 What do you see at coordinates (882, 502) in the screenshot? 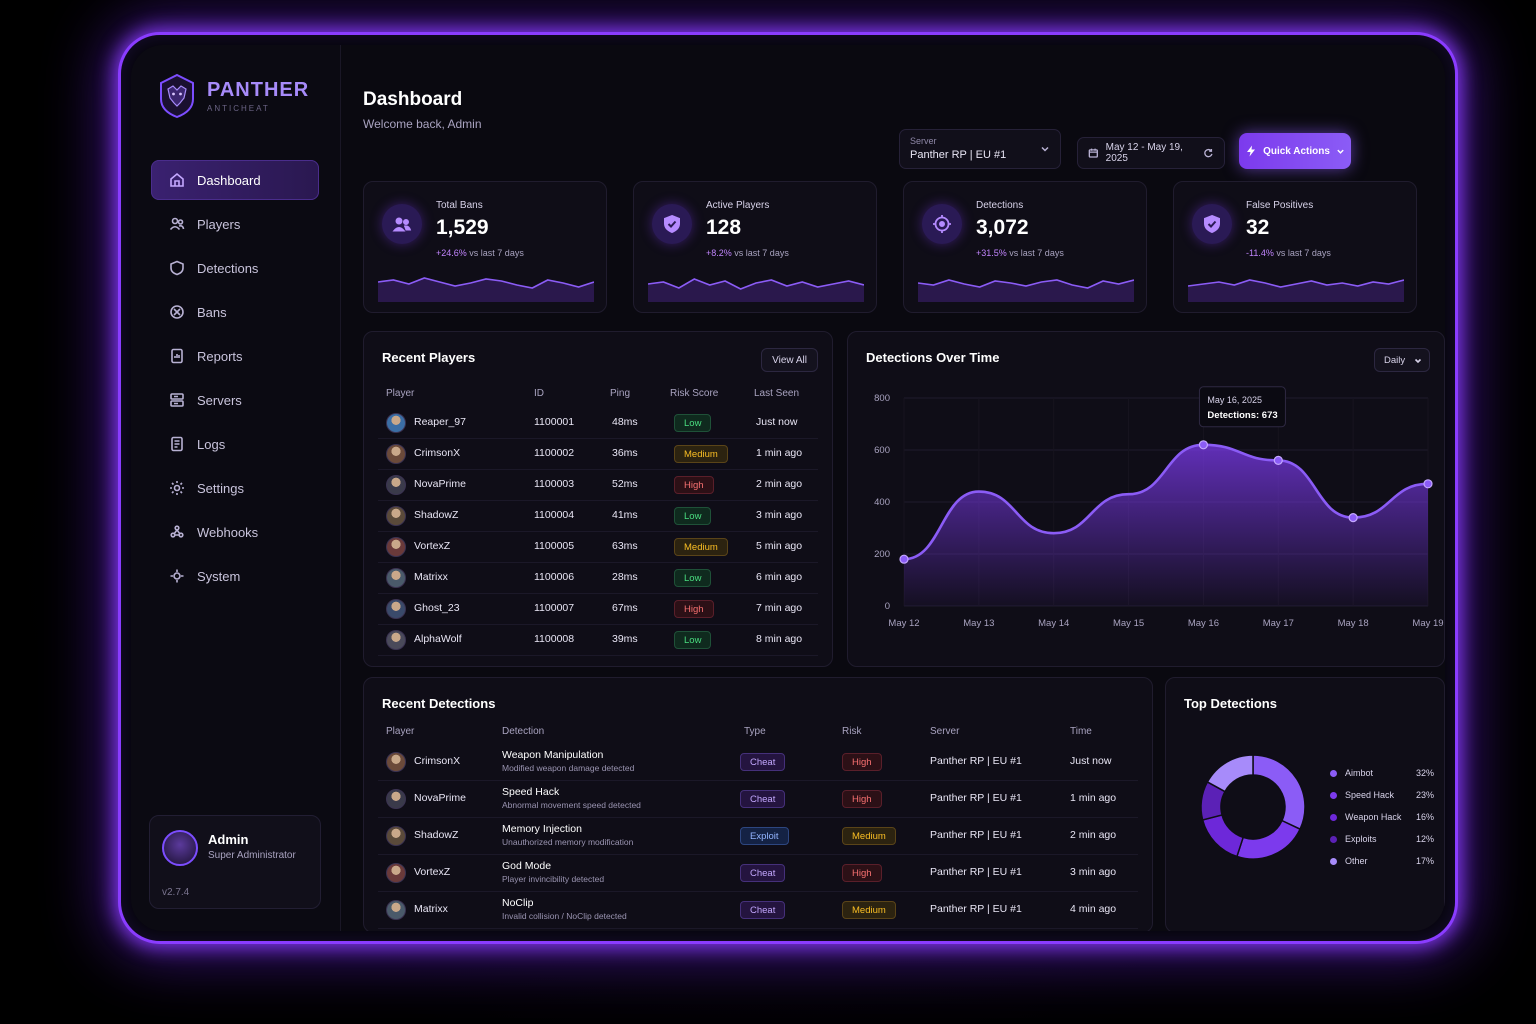
I see `y-tick-label: 400` at bounding box center [882, 502].